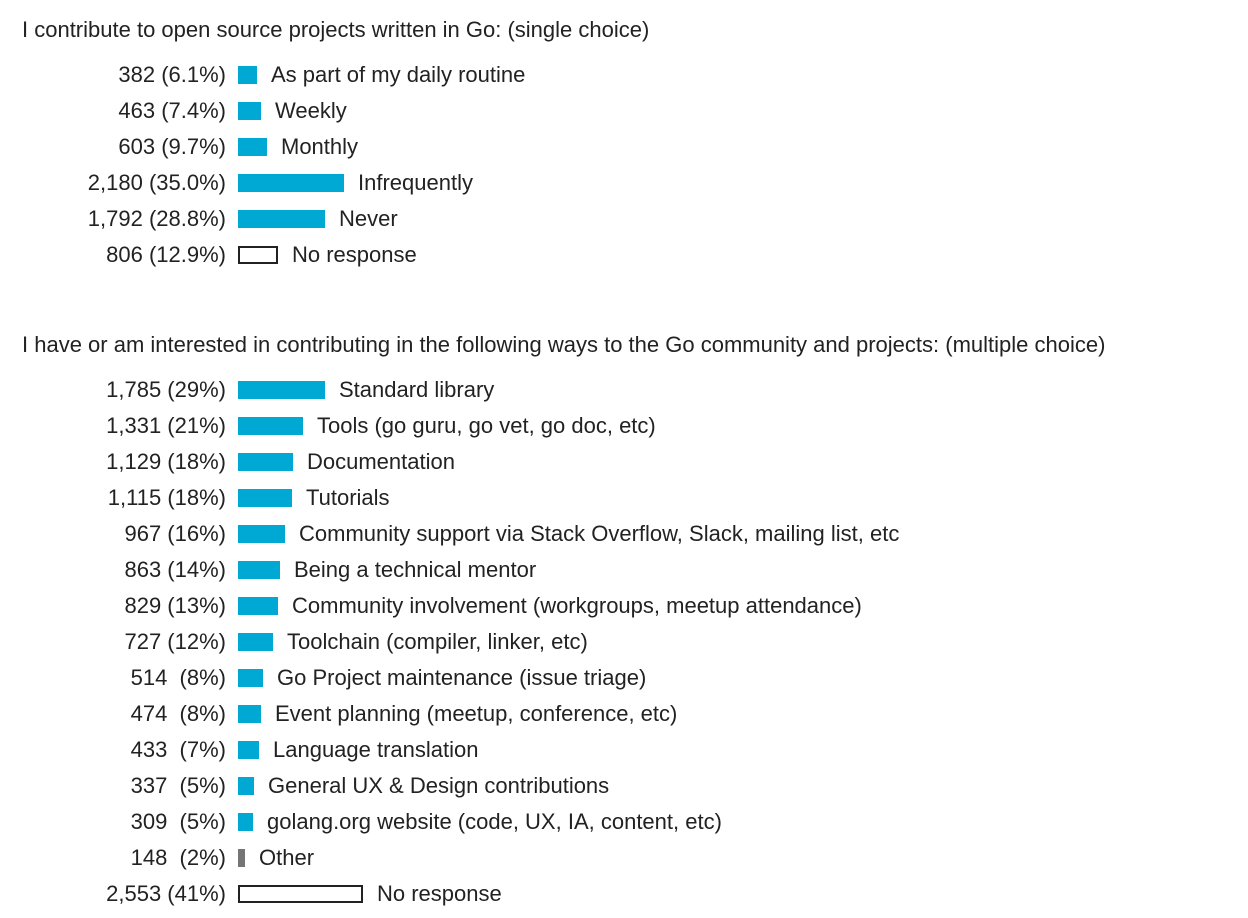 Image resolution: width=1248 pixels, height=918 pixels. What do you see at coordinates (368, 218) in the screenshot?
I see `category-label: Never` at bounding box center [368, 218].